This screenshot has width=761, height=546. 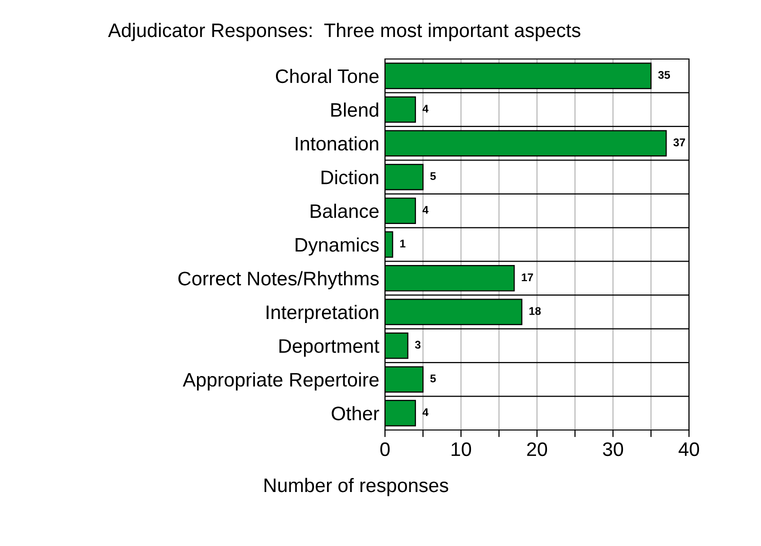 I want to click on y-tick-label: Other, so click(x=356, y=413).